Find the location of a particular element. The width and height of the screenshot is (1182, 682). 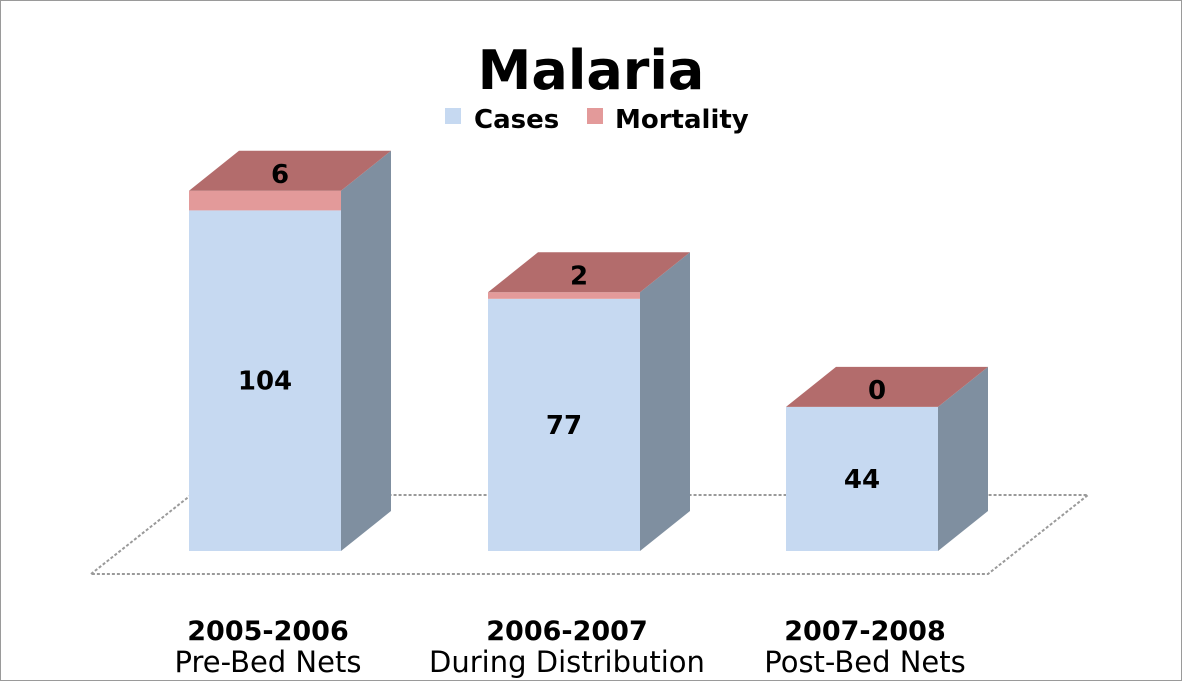

legend-swatch-cases is located at coordinates (453, 116).